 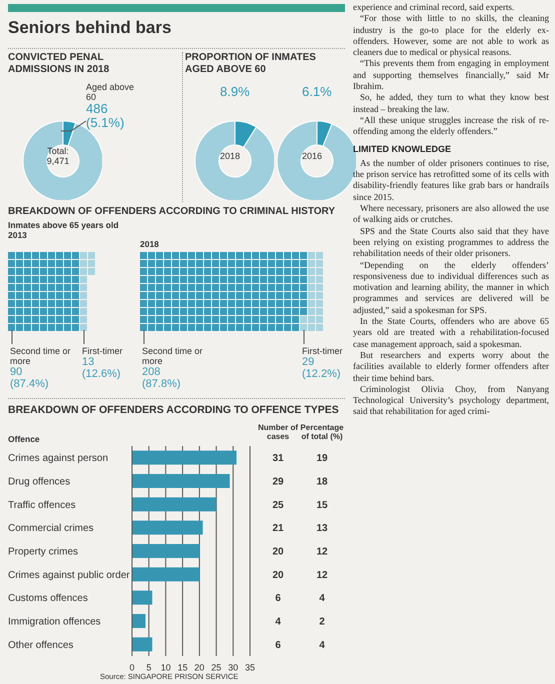 What do you see at coordinates (183, 667) in the screenshot?
I see `x-tick-label: 15` at bounding box center [183, 667].